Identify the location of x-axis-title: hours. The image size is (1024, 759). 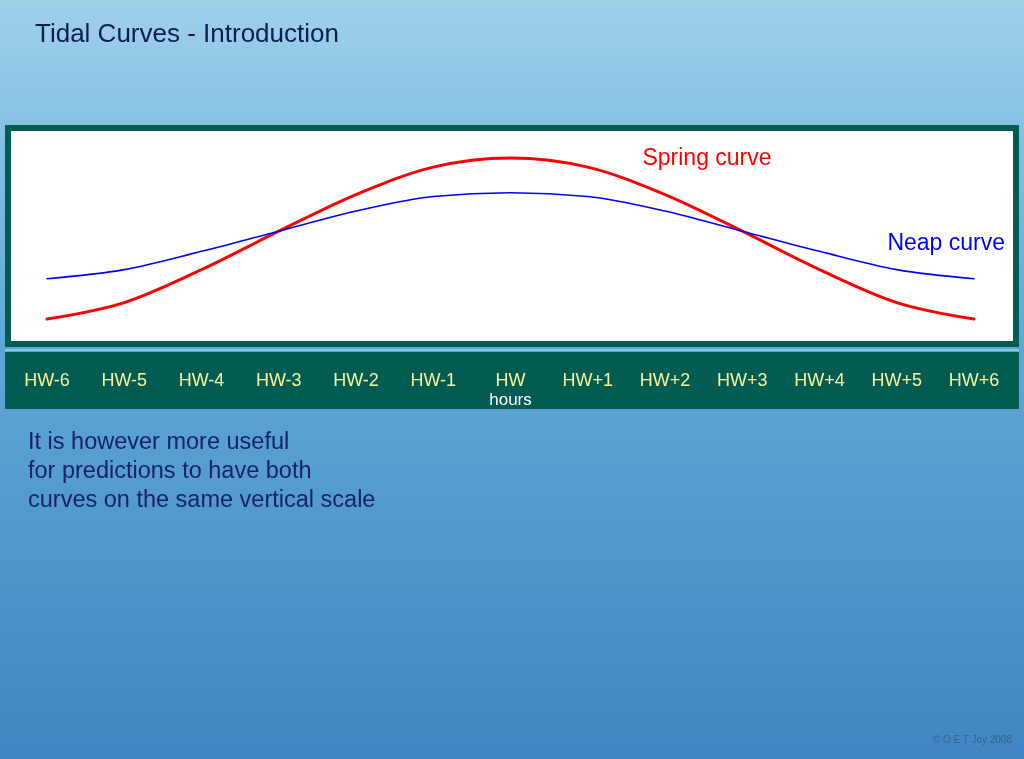
(510, 399).